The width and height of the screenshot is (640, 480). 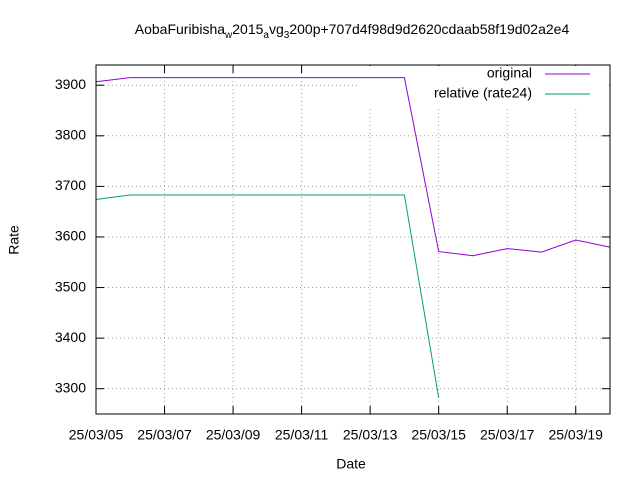 What do you see at coordinates (575, 435) in the screenshot?
I see `x-tick-label: 25/03/19` at bounding box center [575, 435].